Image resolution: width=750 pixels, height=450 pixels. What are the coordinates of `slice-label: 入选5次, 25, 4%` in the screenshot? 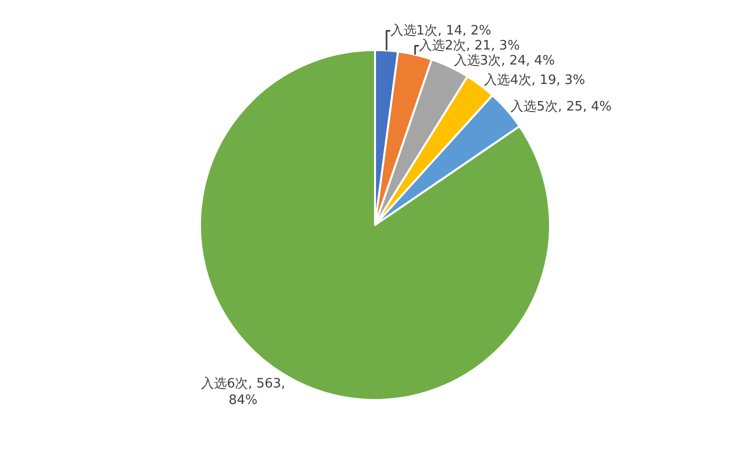 It's located at (561, 106).